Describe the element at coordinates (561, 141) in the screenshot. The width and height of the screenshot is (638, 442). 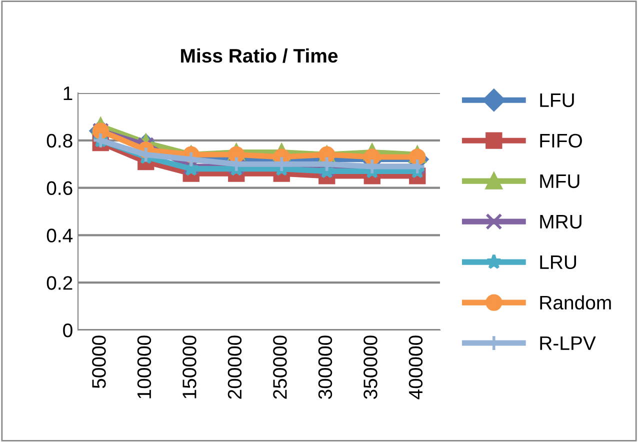
I see `legend-label: FIFO` at that location.